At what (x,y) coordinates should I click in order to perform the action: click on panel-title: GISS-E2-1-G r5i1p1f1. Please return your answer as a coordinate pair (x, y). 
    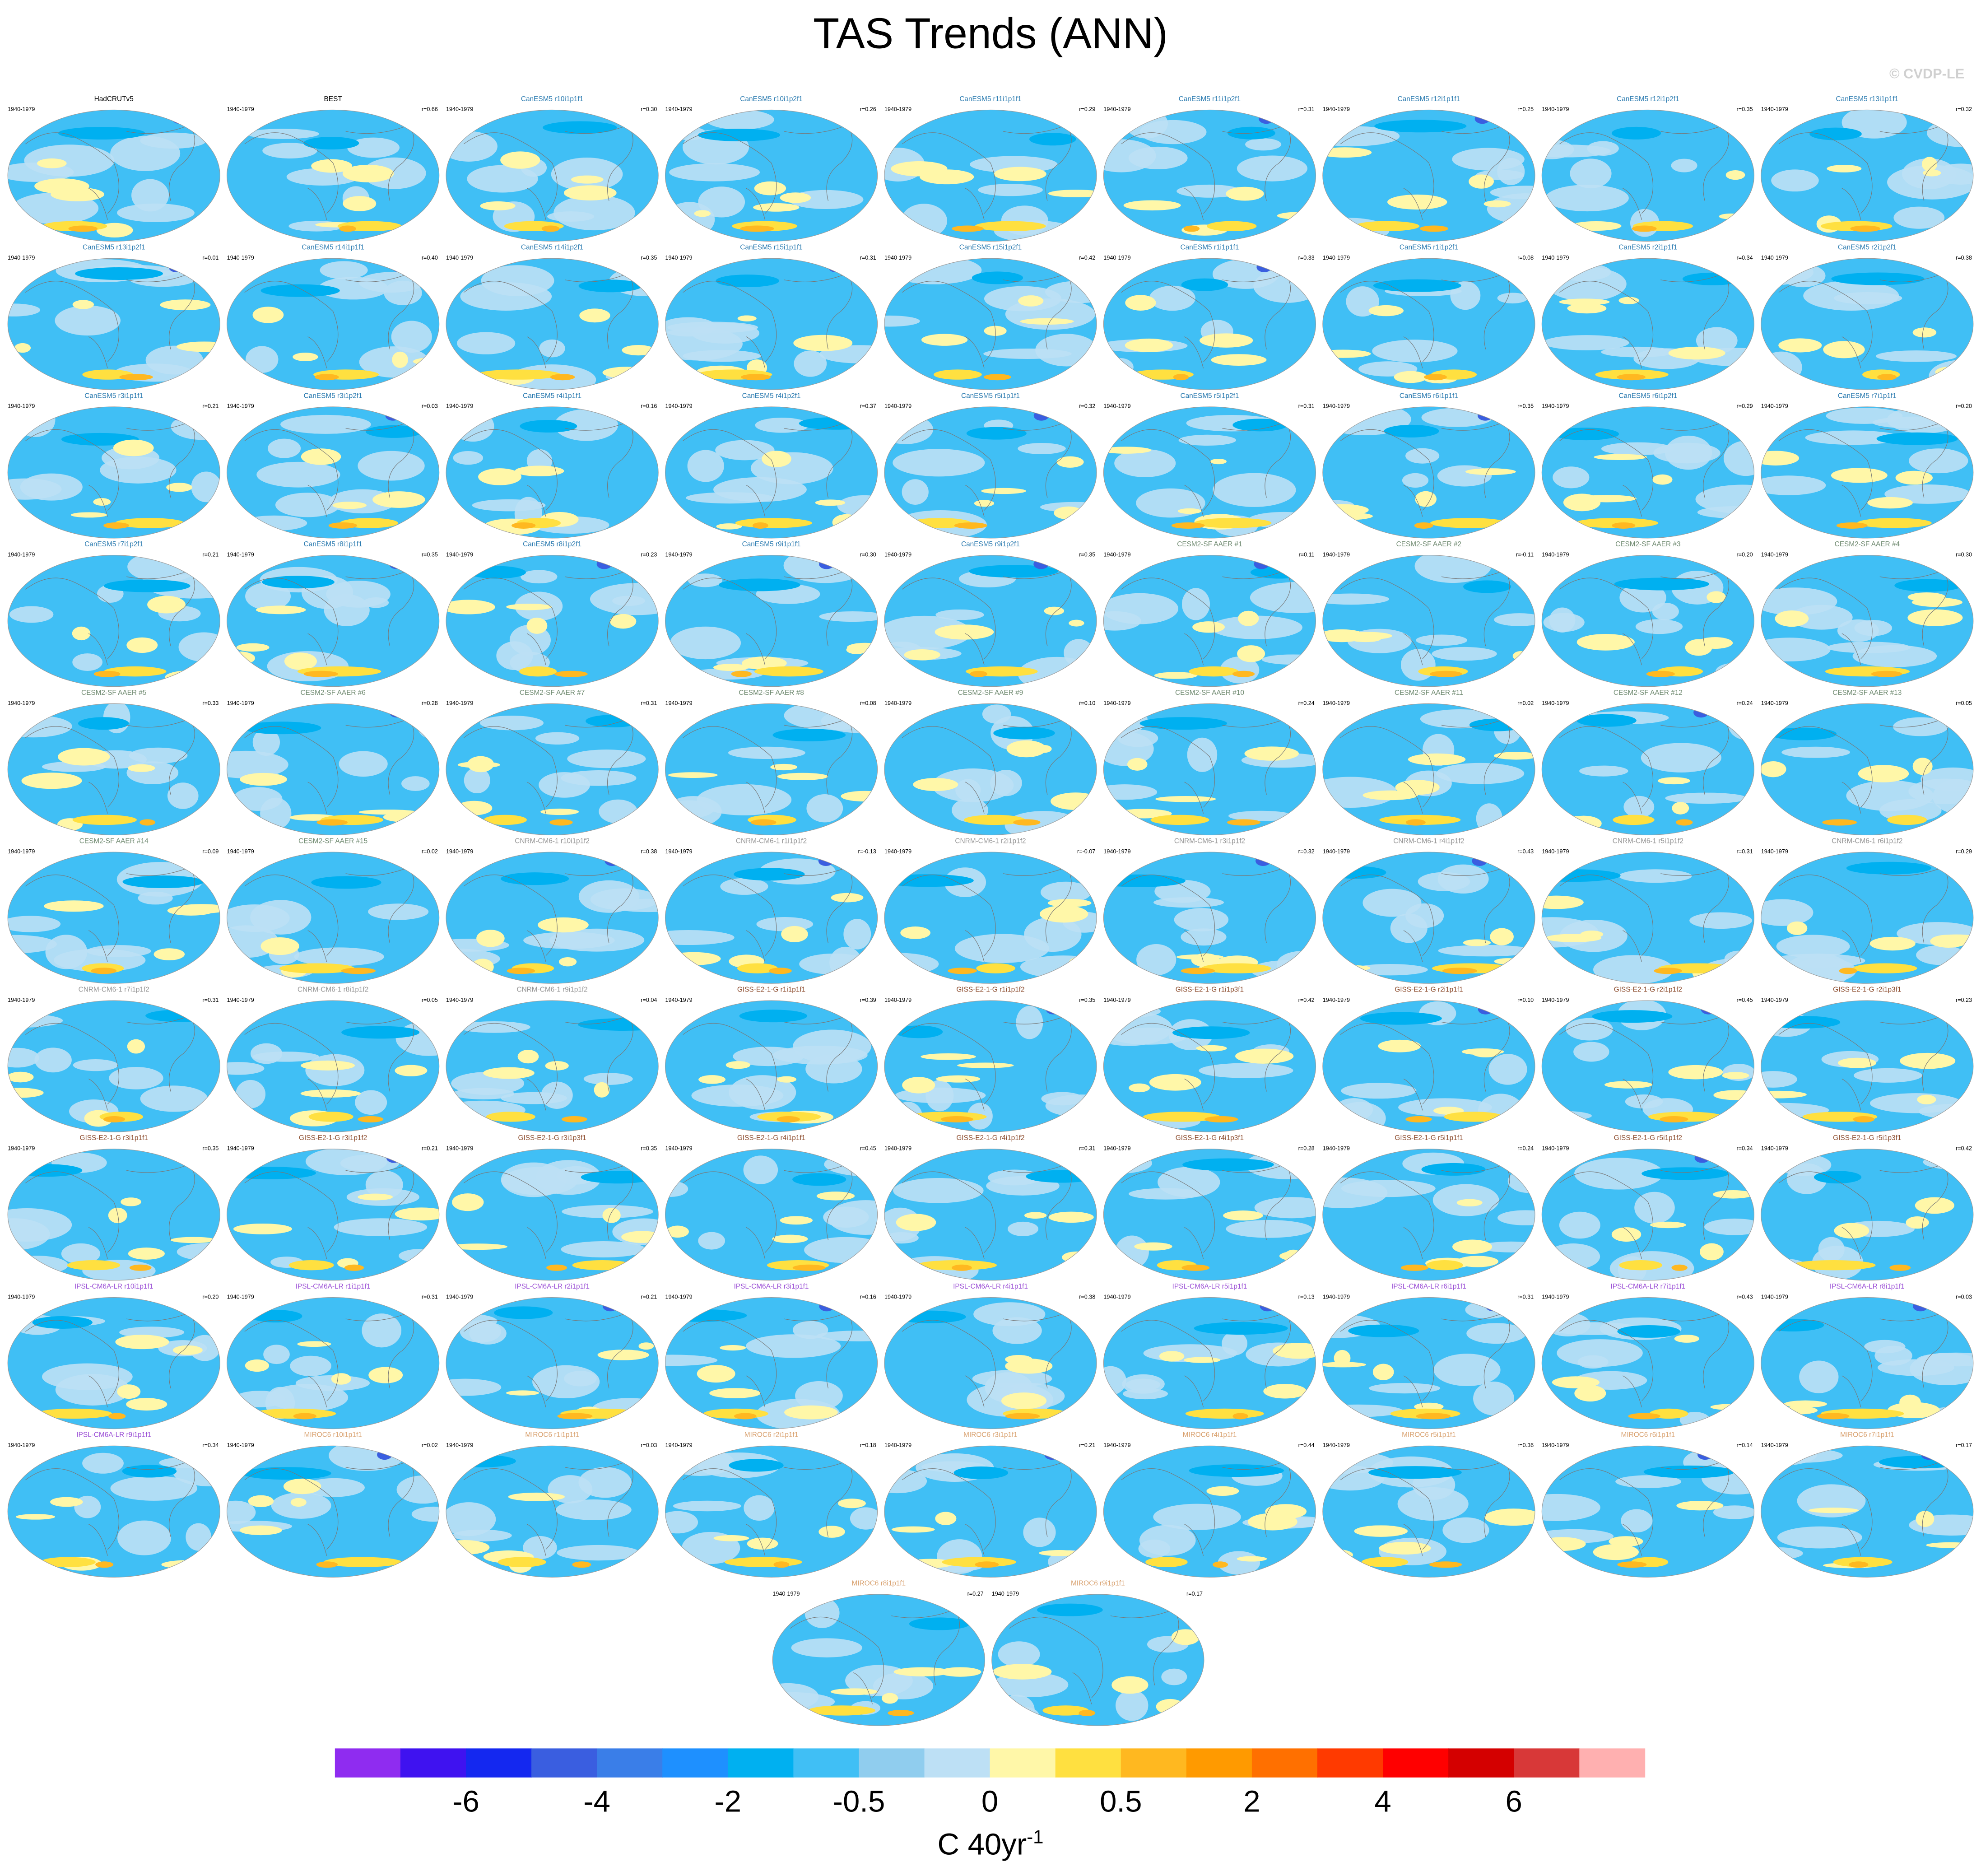
    Looking at the image, I should click on (1429, 1138).